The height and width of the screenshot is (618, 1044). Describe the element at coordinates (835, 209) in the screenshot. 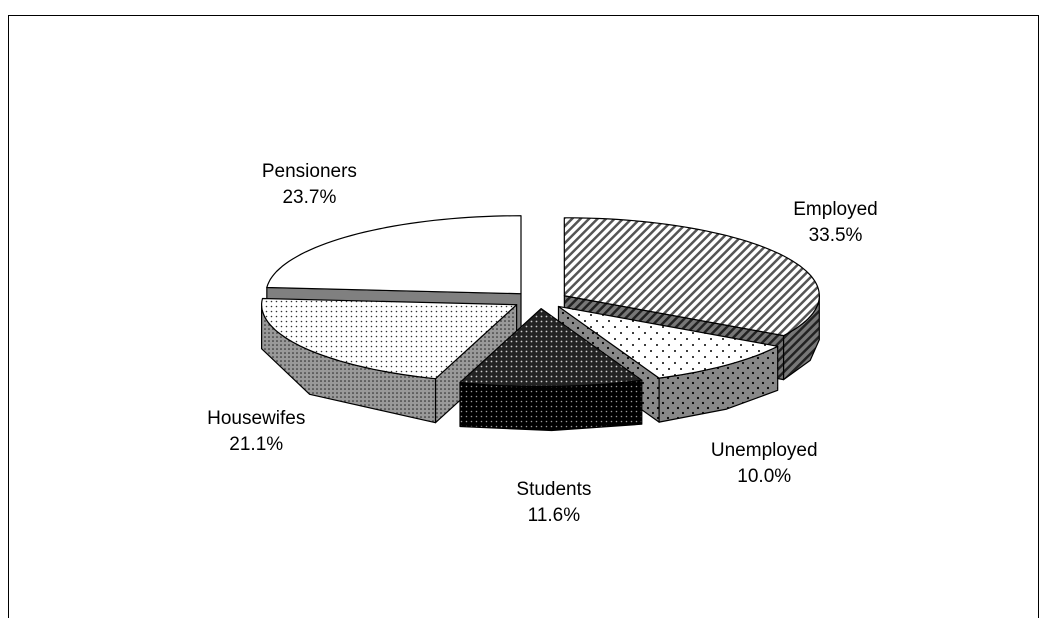

I see `slice-label: Employed` at that location.